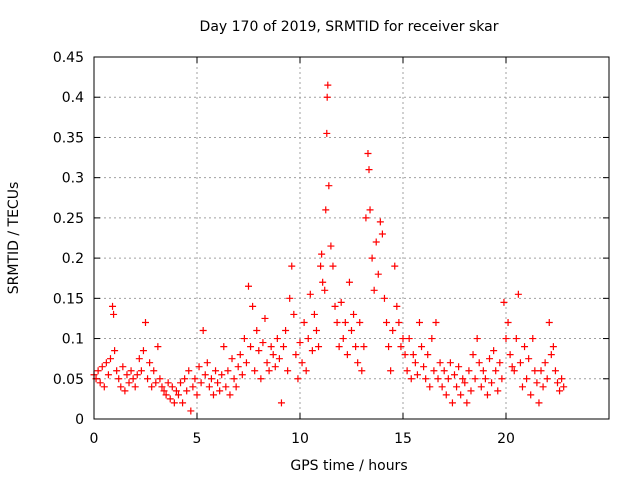 The height and width of the screenshot is (480, 640). What do you see at coordinates (68, 138) in the screenshot?
I see `y-tick-label: 0.35` at bounding box center [68, 138].